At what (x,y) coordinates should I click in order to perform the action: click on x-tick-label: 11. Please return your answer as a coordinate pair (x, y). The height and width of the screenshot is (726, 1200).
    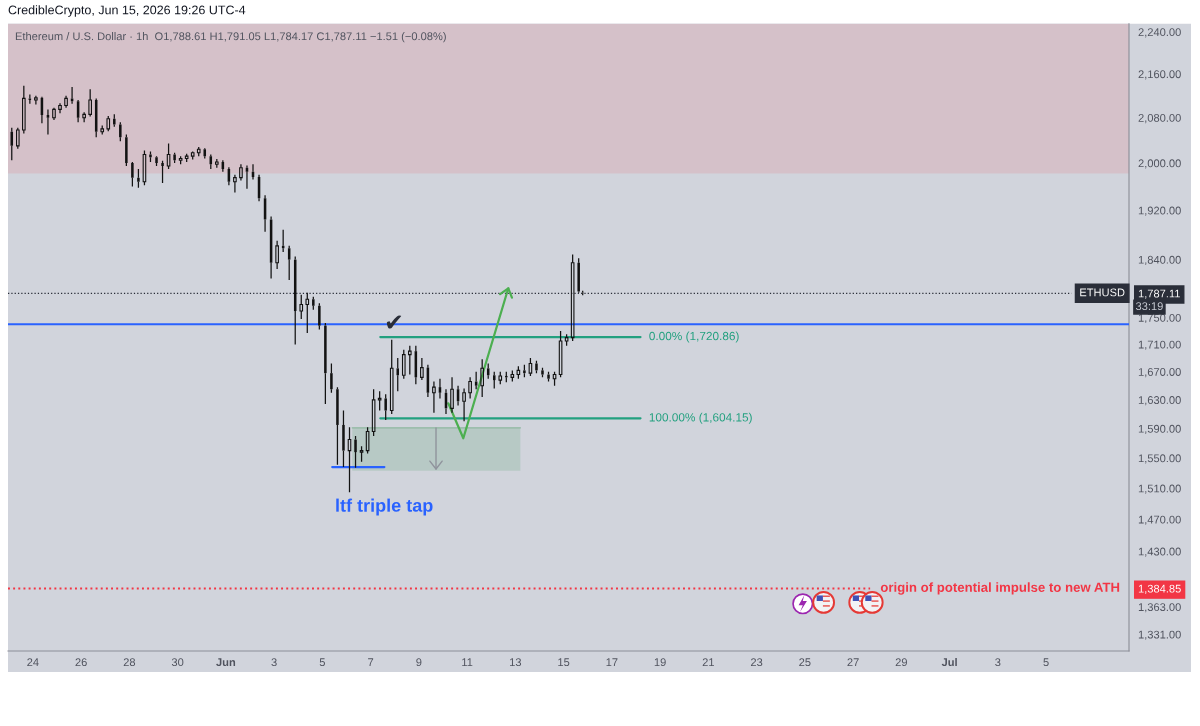
    Looking at the image, I should click on (467, 662).